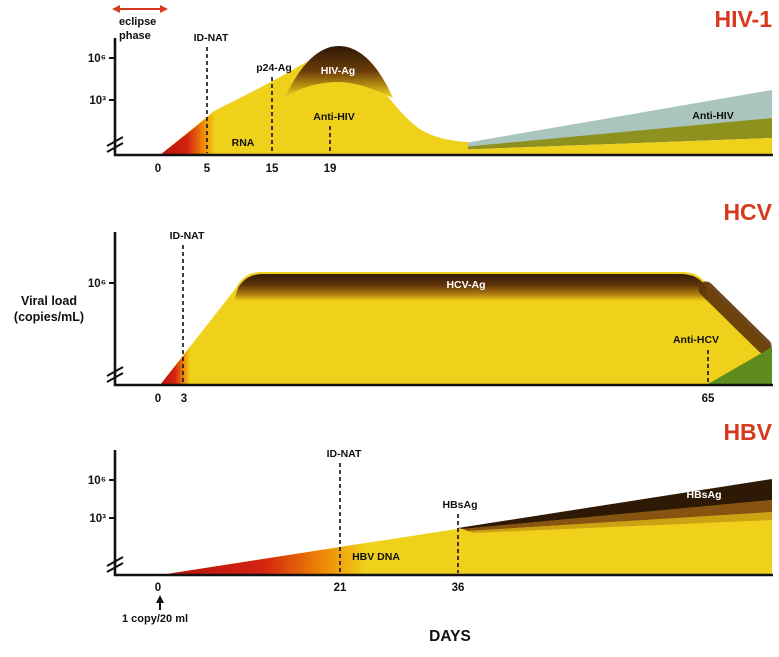  I want to click on hcv-ag-label: HCV-Ag, so click(465, 285).